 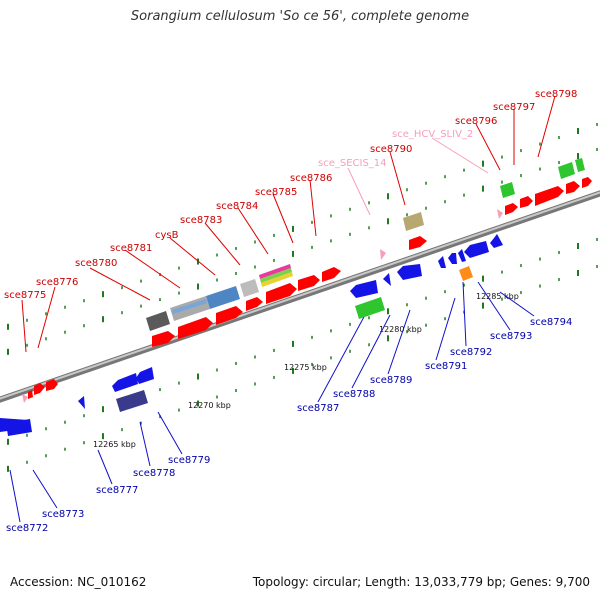 I want to click on leader-sce8796, so click(x=488, y=147).